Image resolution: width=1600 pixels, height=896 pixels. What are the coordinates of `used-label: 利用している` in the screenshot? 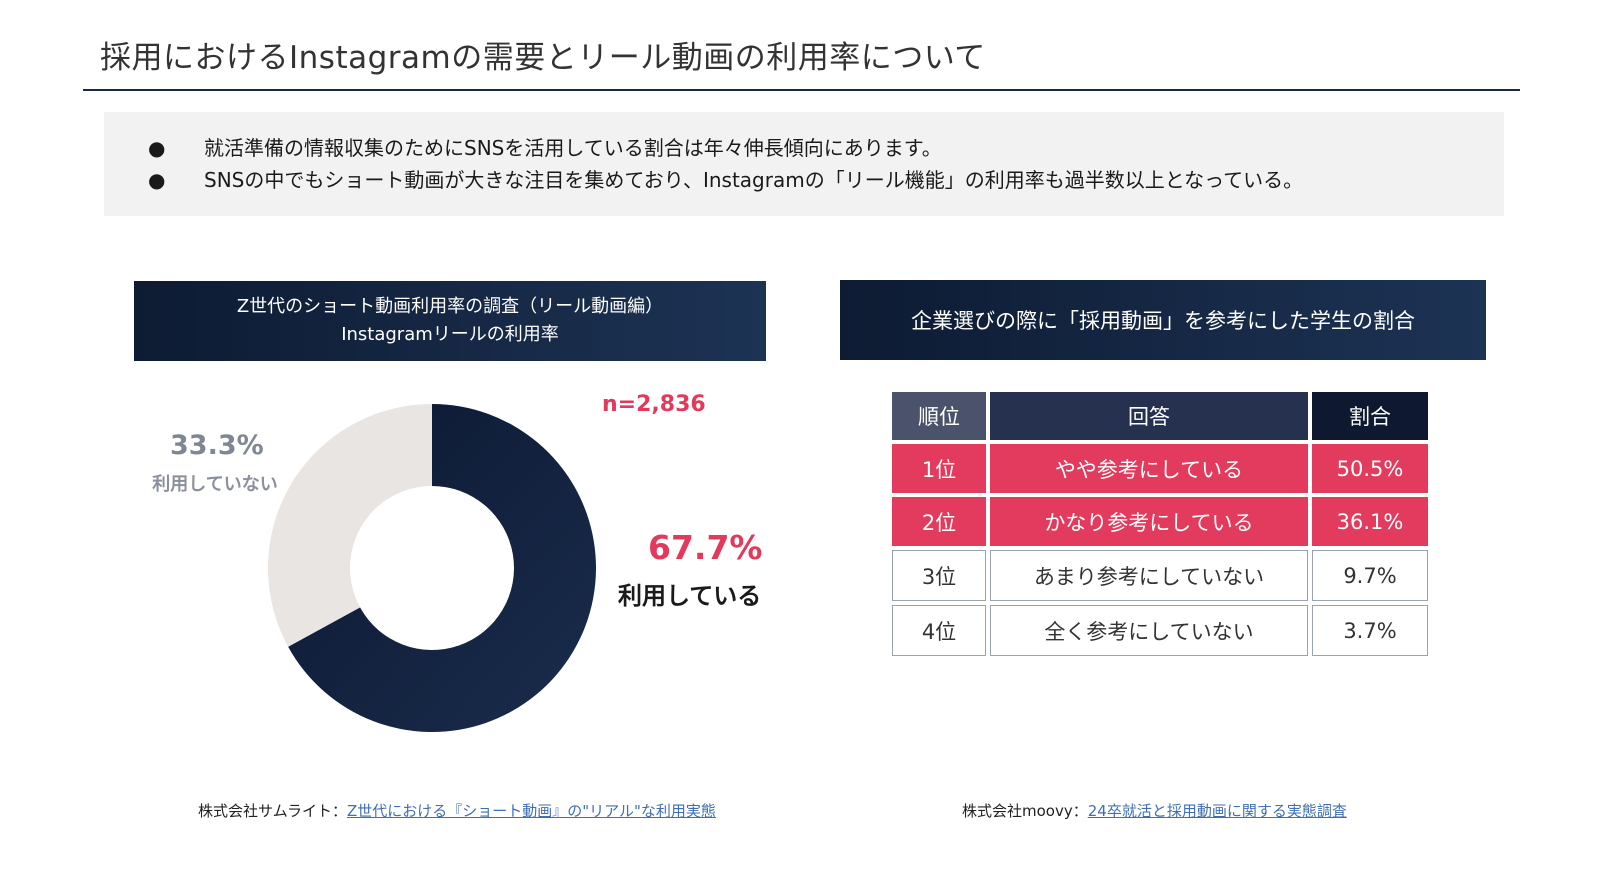 It's located at (690, 596).